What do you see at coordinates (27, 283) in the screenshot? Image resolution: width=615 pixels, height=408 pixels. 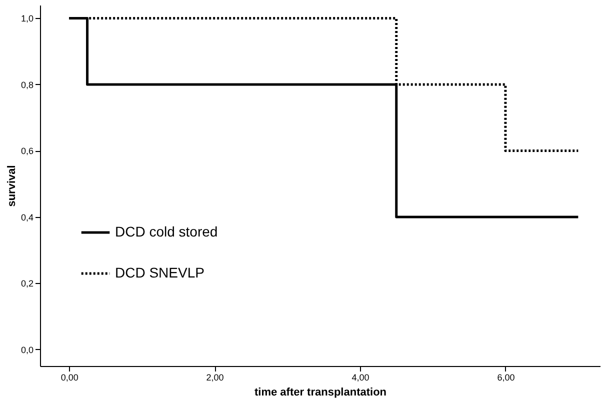 I see `y-tick-label: 0,2` at bounding box center [27, 283].